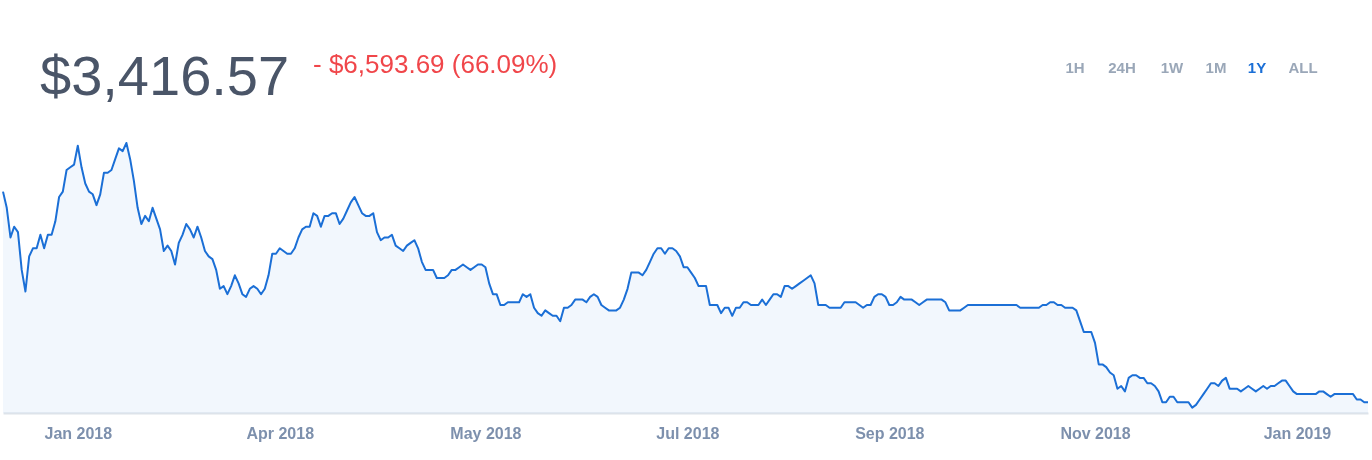  What do you see at coordinates (1216, 67) in the screenshot?
I see `text: 1M` at bounding box center [1216, 67].